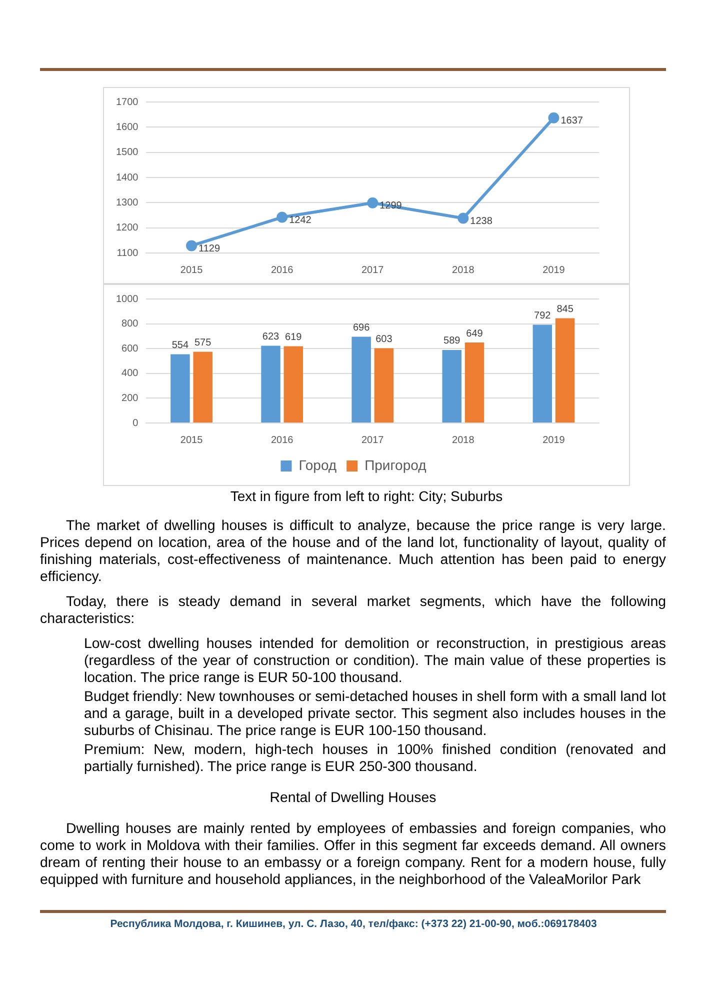  Describe the element at coordinates (180, 346) in the screenshot. I see `data-label: 554` at that location.